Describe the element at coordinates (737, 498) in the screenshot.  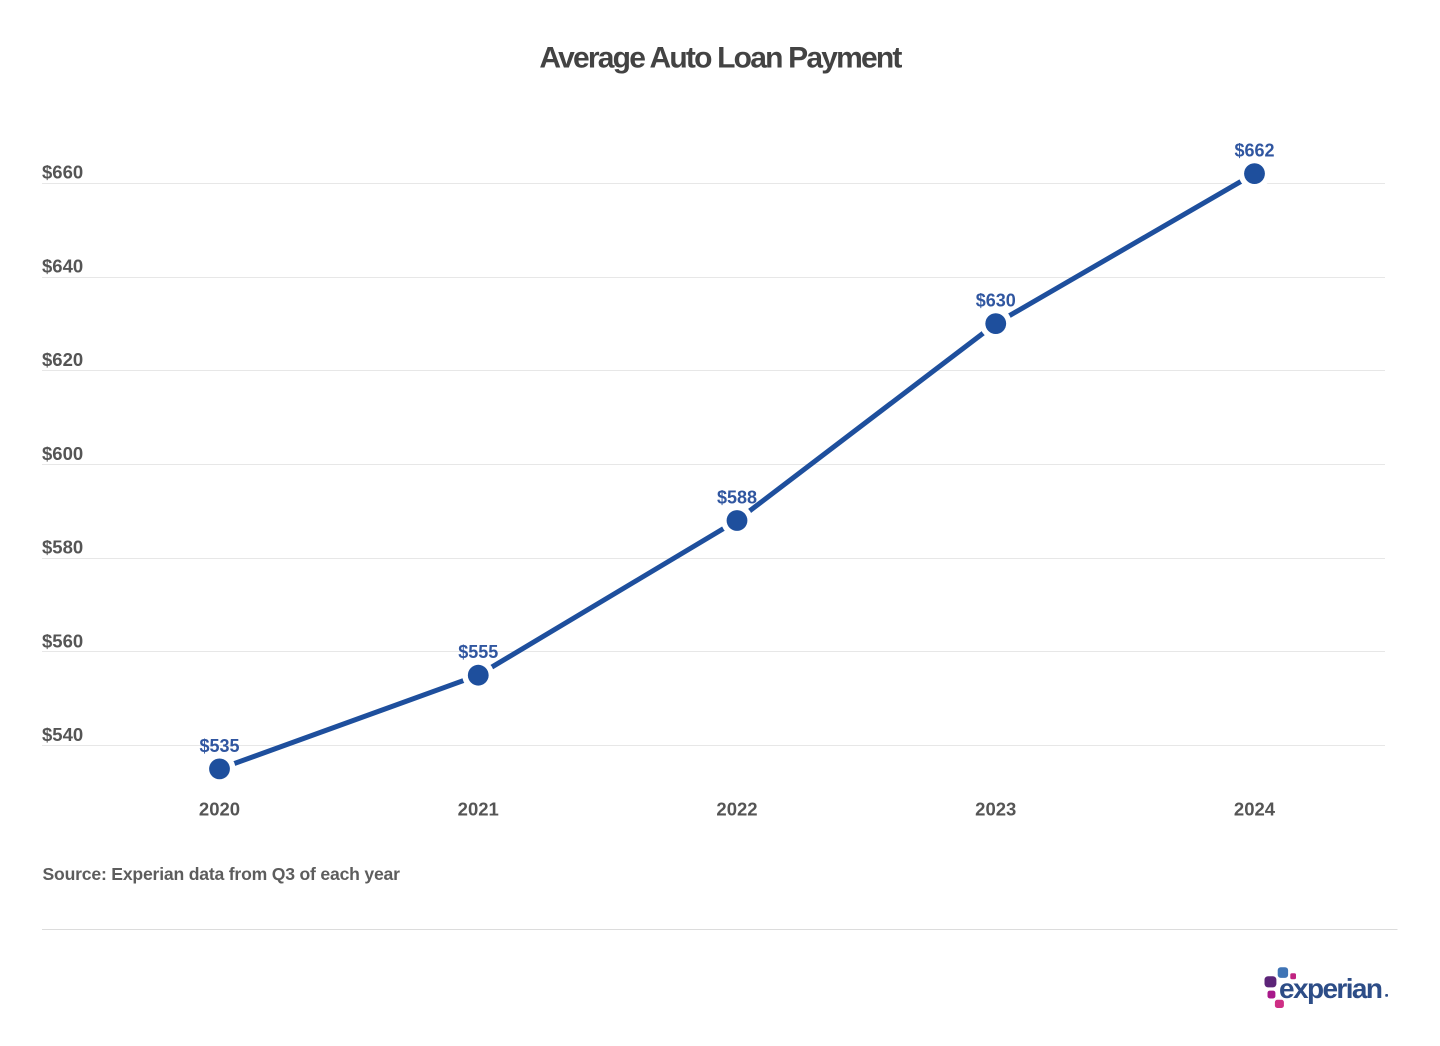
I see `svg-text: $588` at that location.